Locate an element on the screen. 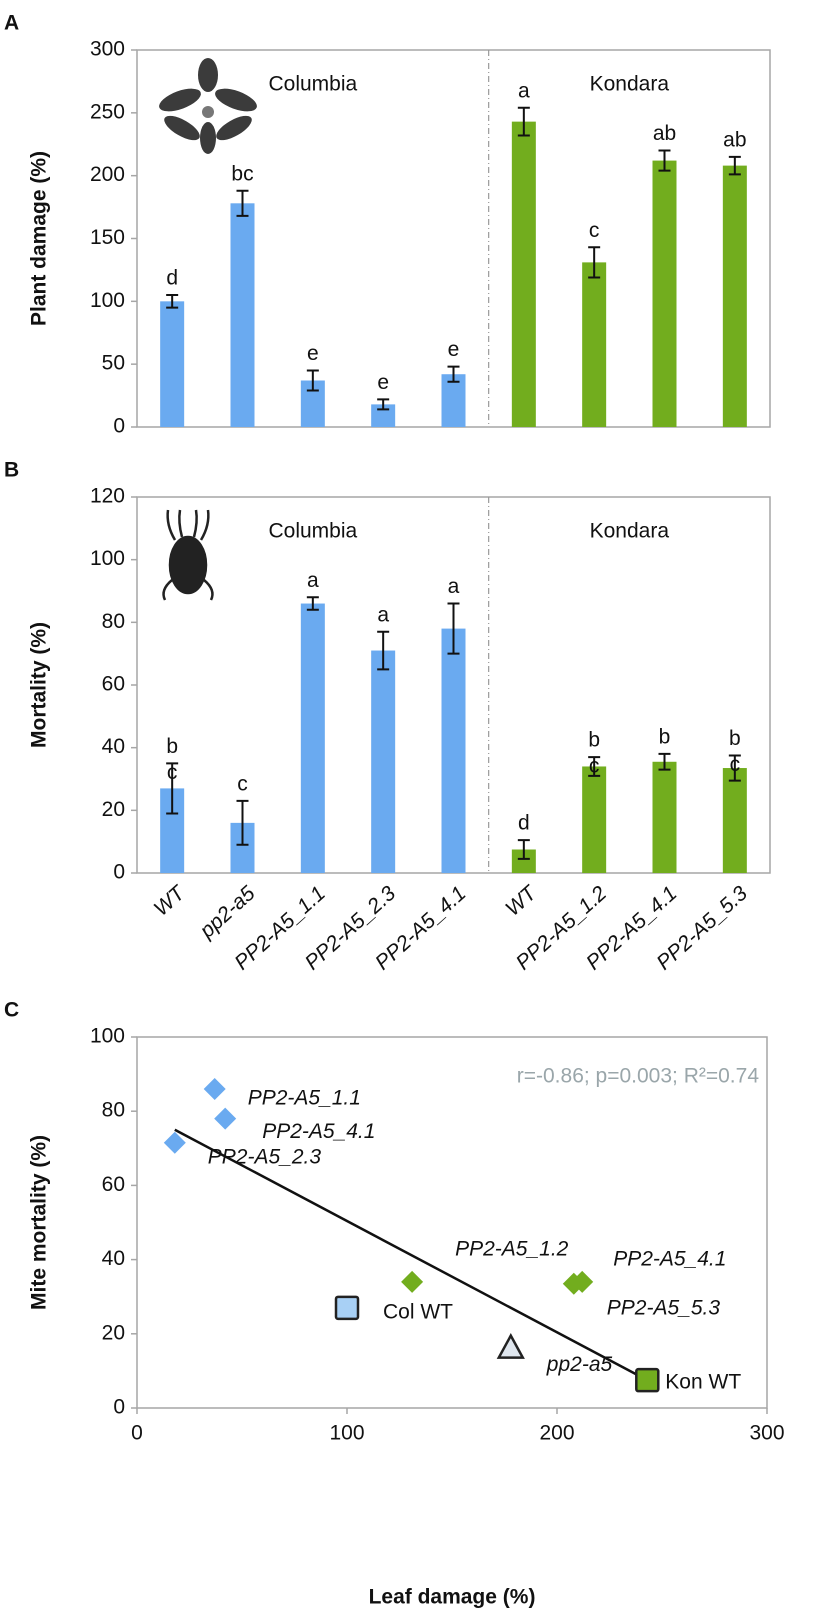 This screenshot has width=820, height=1623. trendline is located at coordinates (411, 1255).